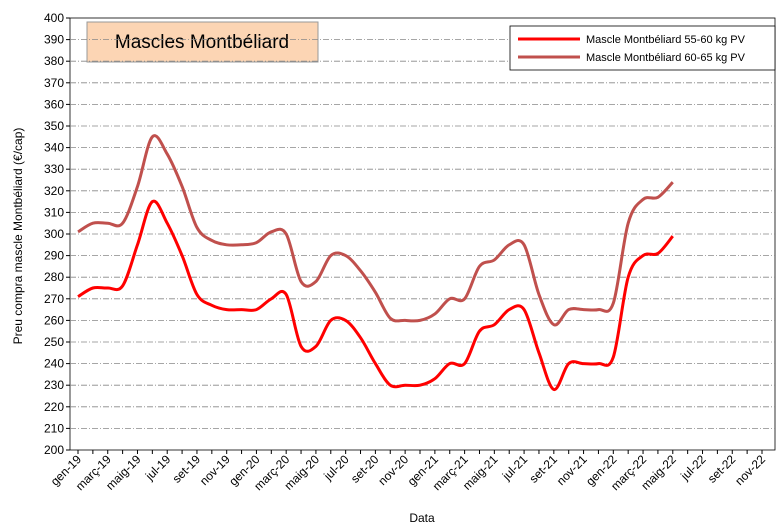 The width and height of the screenshot is (779, 528). Describe the element at coordinates (750, 470) in the screenshot. I see `x-tick-label: nov-22` at that location.